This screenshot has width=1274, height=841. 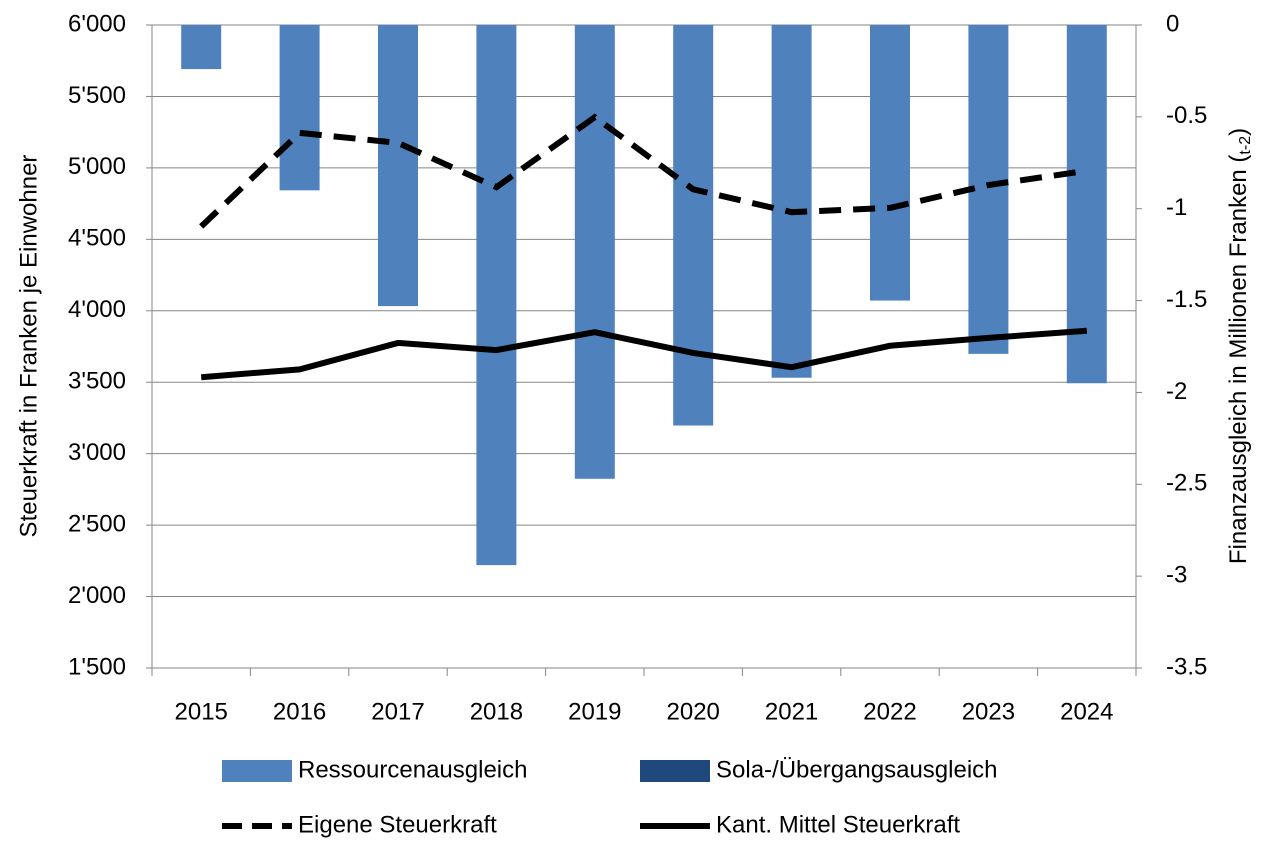 I want to click on y-tick-label: 5'000, so click(x=97, y=166).